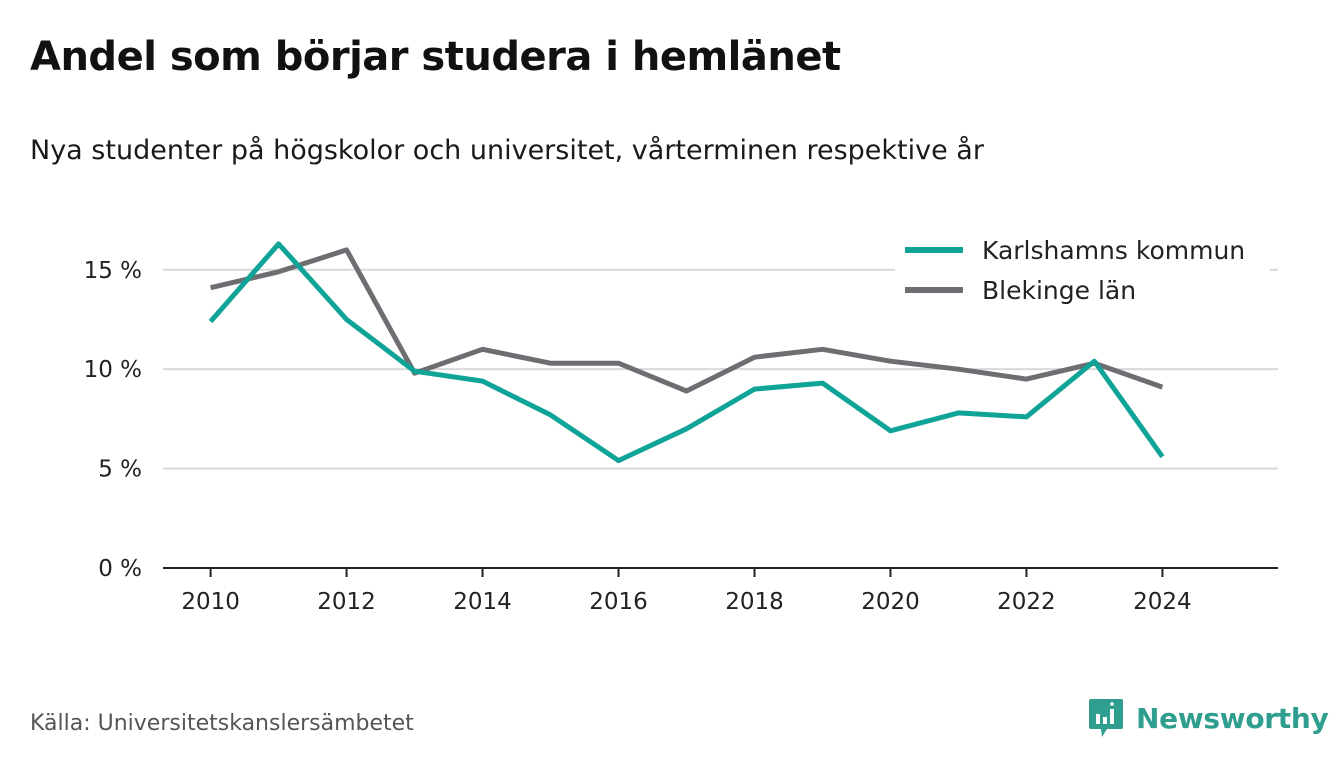 This screenshot has width=1340, height=771. I want to click on x-tick-label: 2024, so click(1162, 602).